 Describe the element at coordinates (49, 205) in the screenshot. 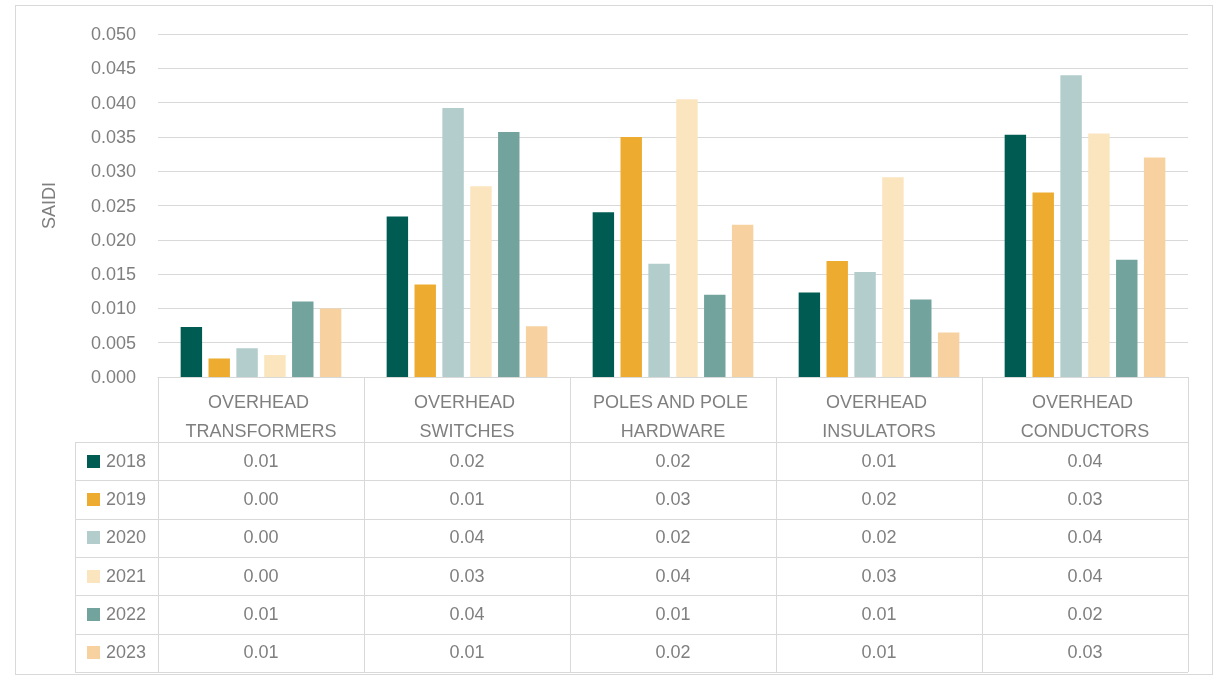

I see `y-axis-title: SAIDI` at that location.